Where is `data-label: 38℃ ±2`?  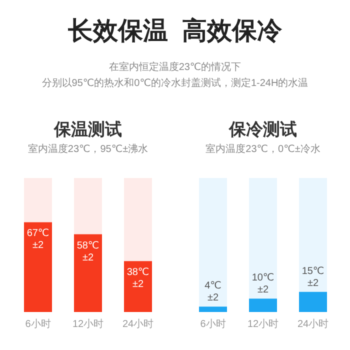
data-label: 38℃ ±2 is located at coordinates (138, 278).